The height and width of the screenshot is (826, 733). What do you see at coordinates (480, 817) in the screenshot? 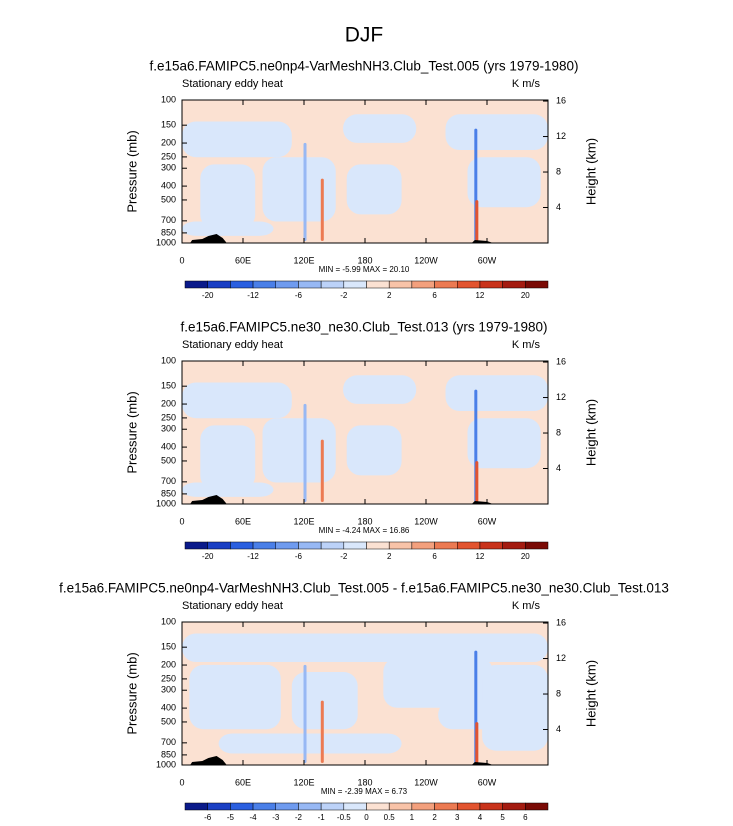
I see `colorbar-label: 4` at bounding box center [480, 817].